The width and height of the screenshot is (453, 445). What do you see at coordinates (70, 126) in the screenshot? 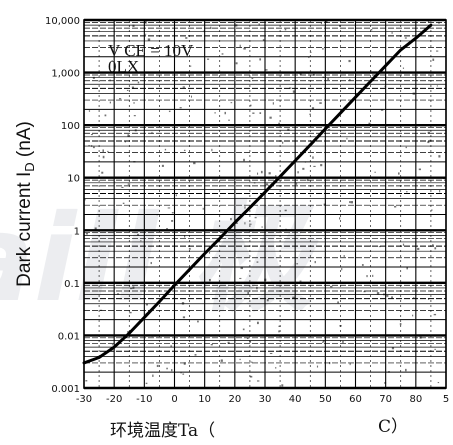
I see `y-tick-label: 100` at bounding box center [70, 126].